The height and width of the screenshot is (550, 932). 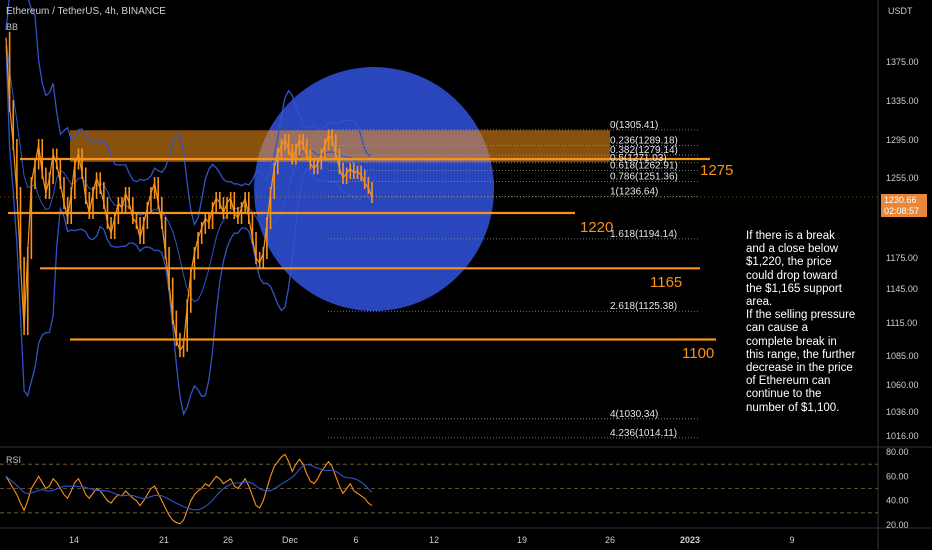 What do you see at coordinates (643, 433) in the screenshot?
I see `fib-label: 4.236(1014.11)` at bounding box center [643, 433].